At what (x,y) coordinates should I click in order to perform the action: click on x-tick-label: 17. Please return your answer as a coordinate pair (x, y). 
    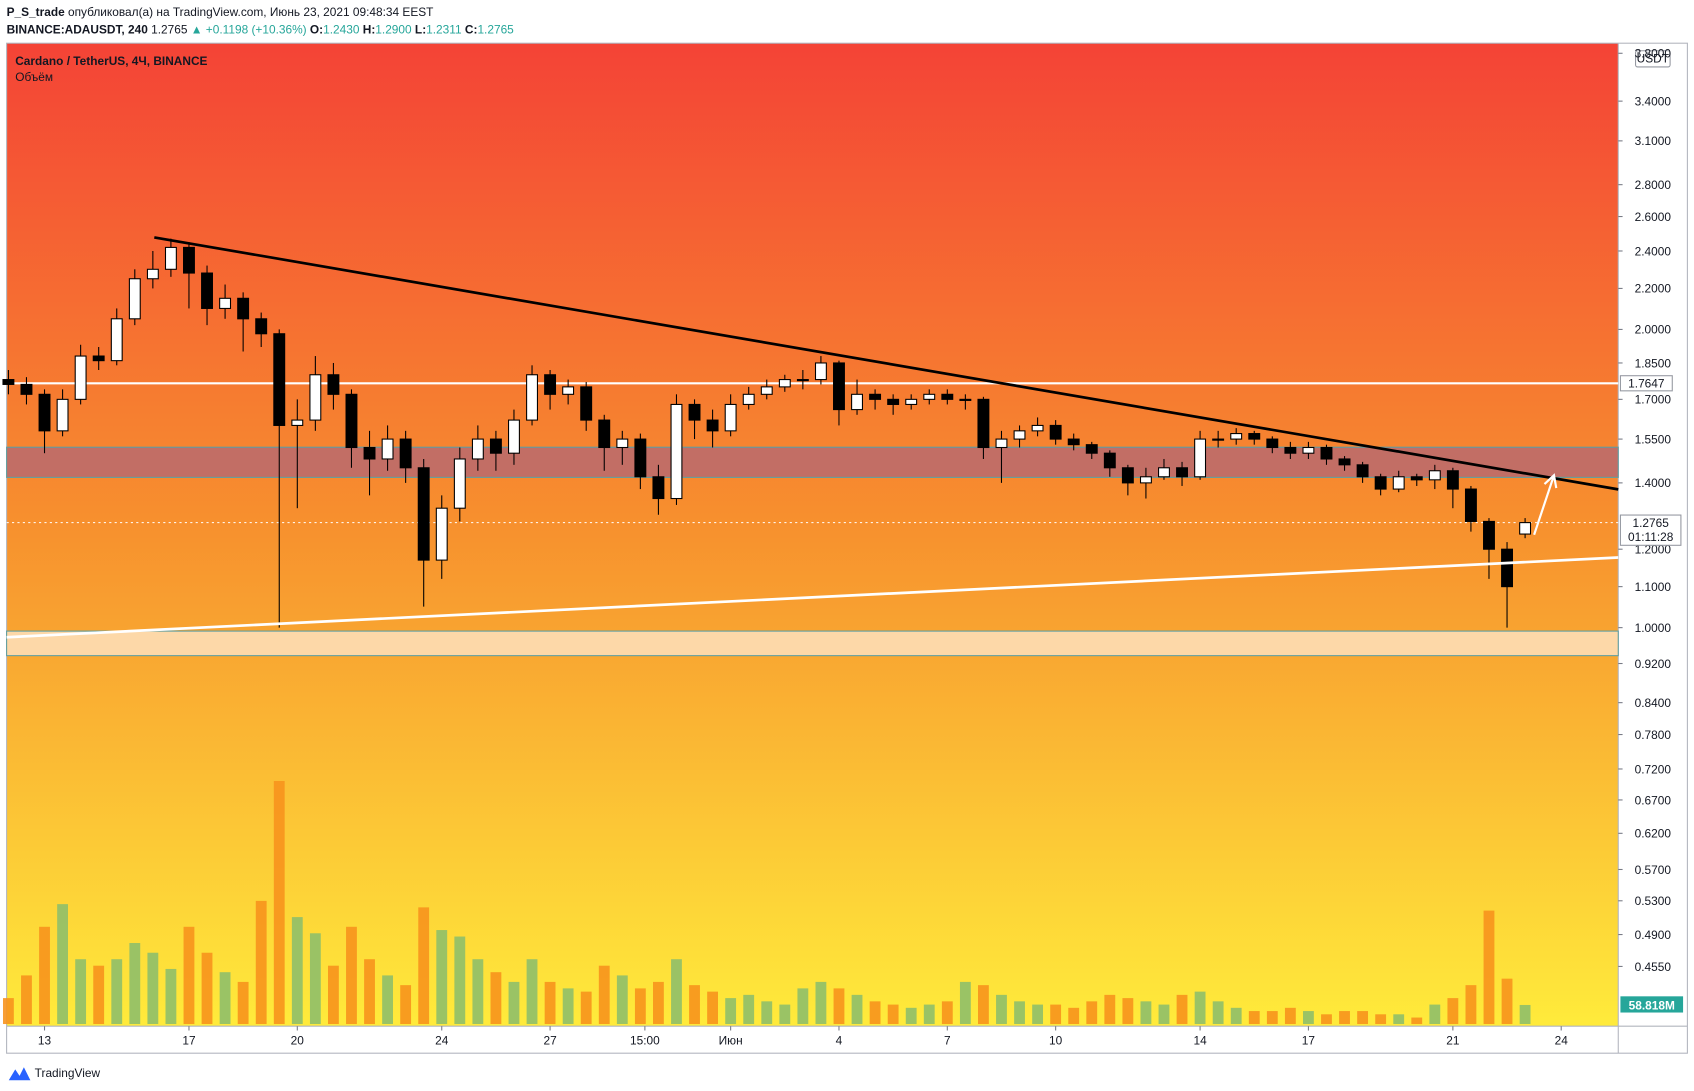
    Looking at the image, I should click on (1308, 1041).